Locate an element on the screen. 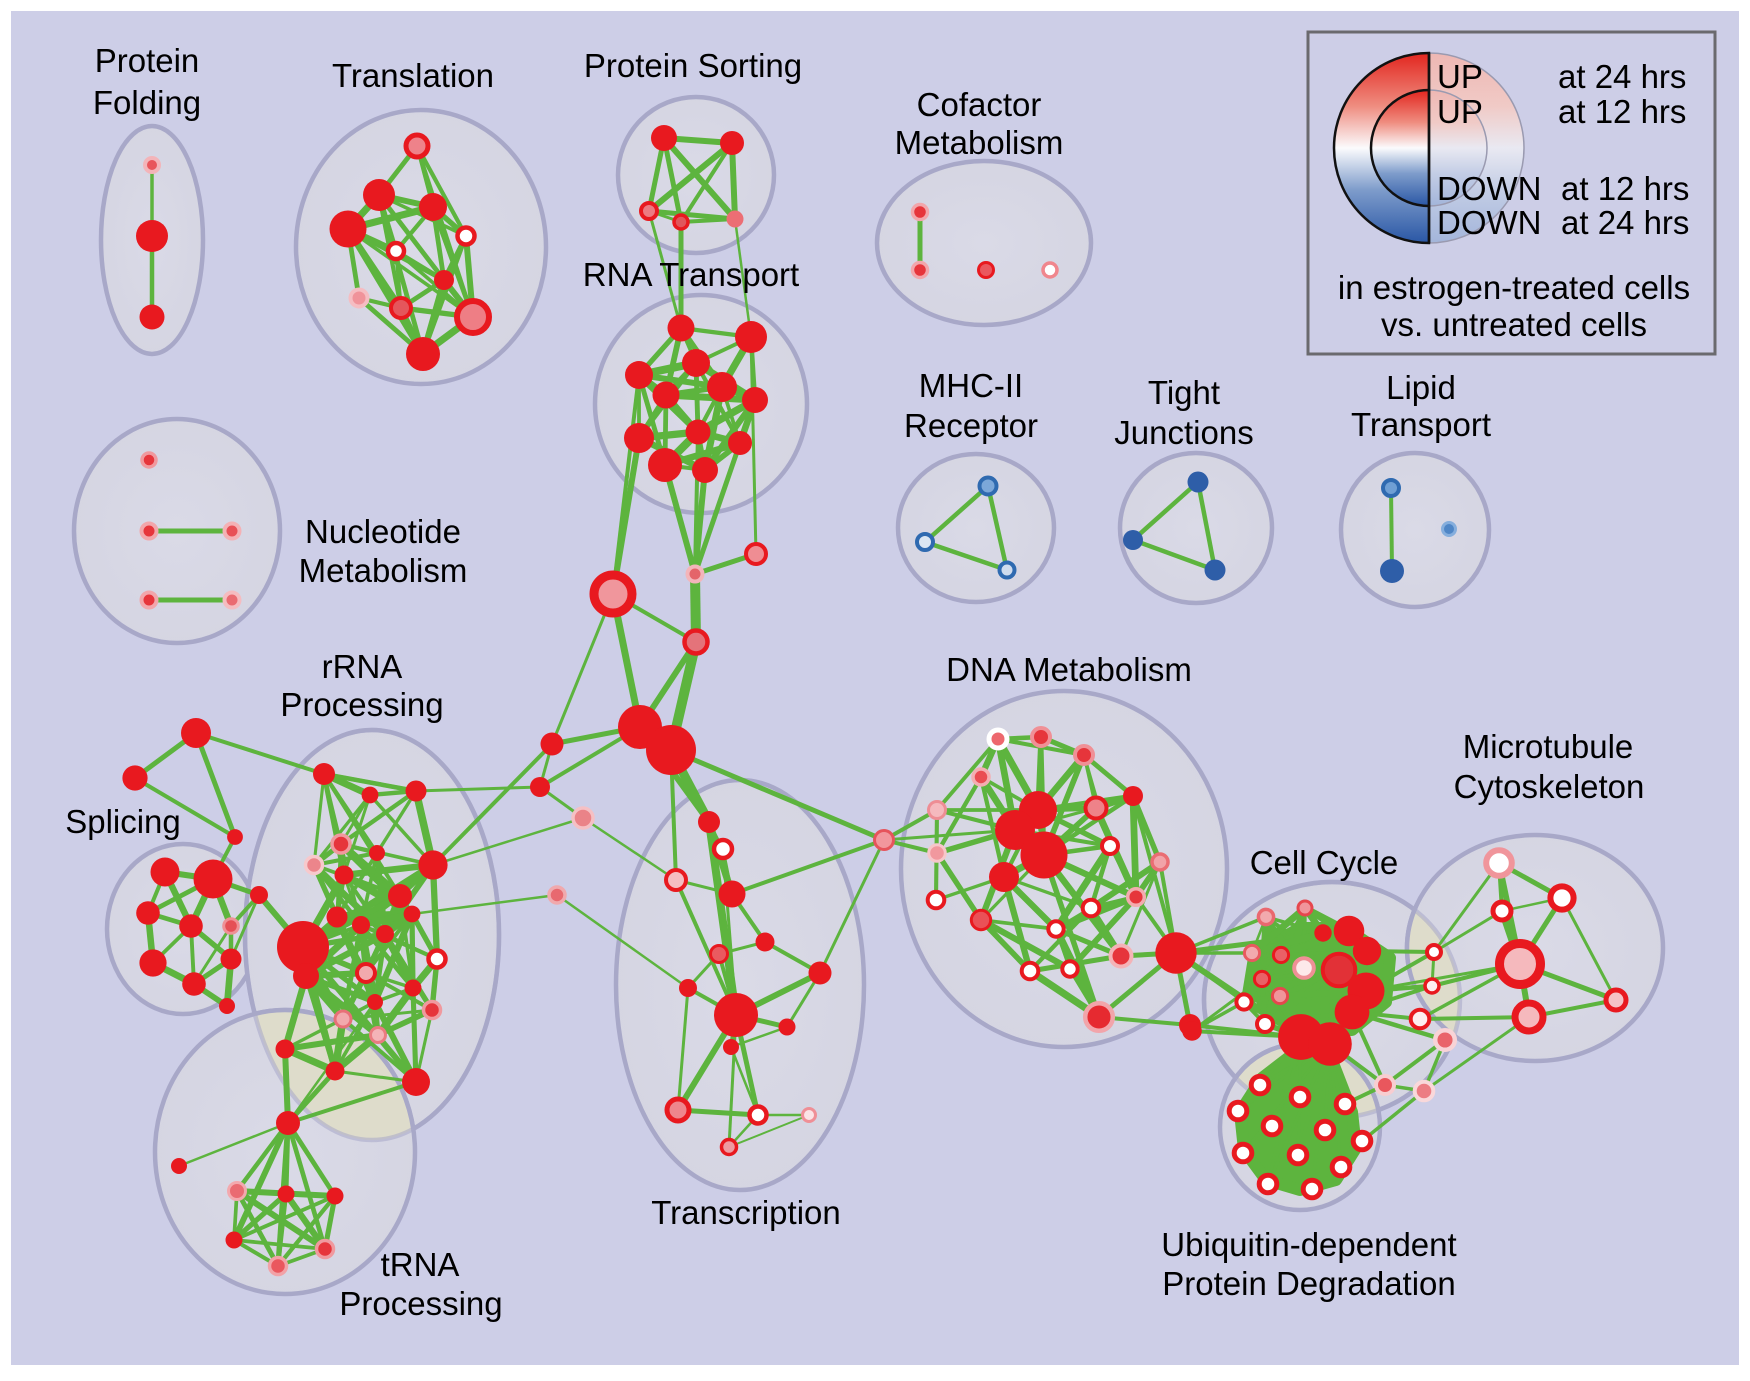 The image size is (1750, 1381). svg-text: Ubiquitin-dependent is located at coordinates (1308, 1244).